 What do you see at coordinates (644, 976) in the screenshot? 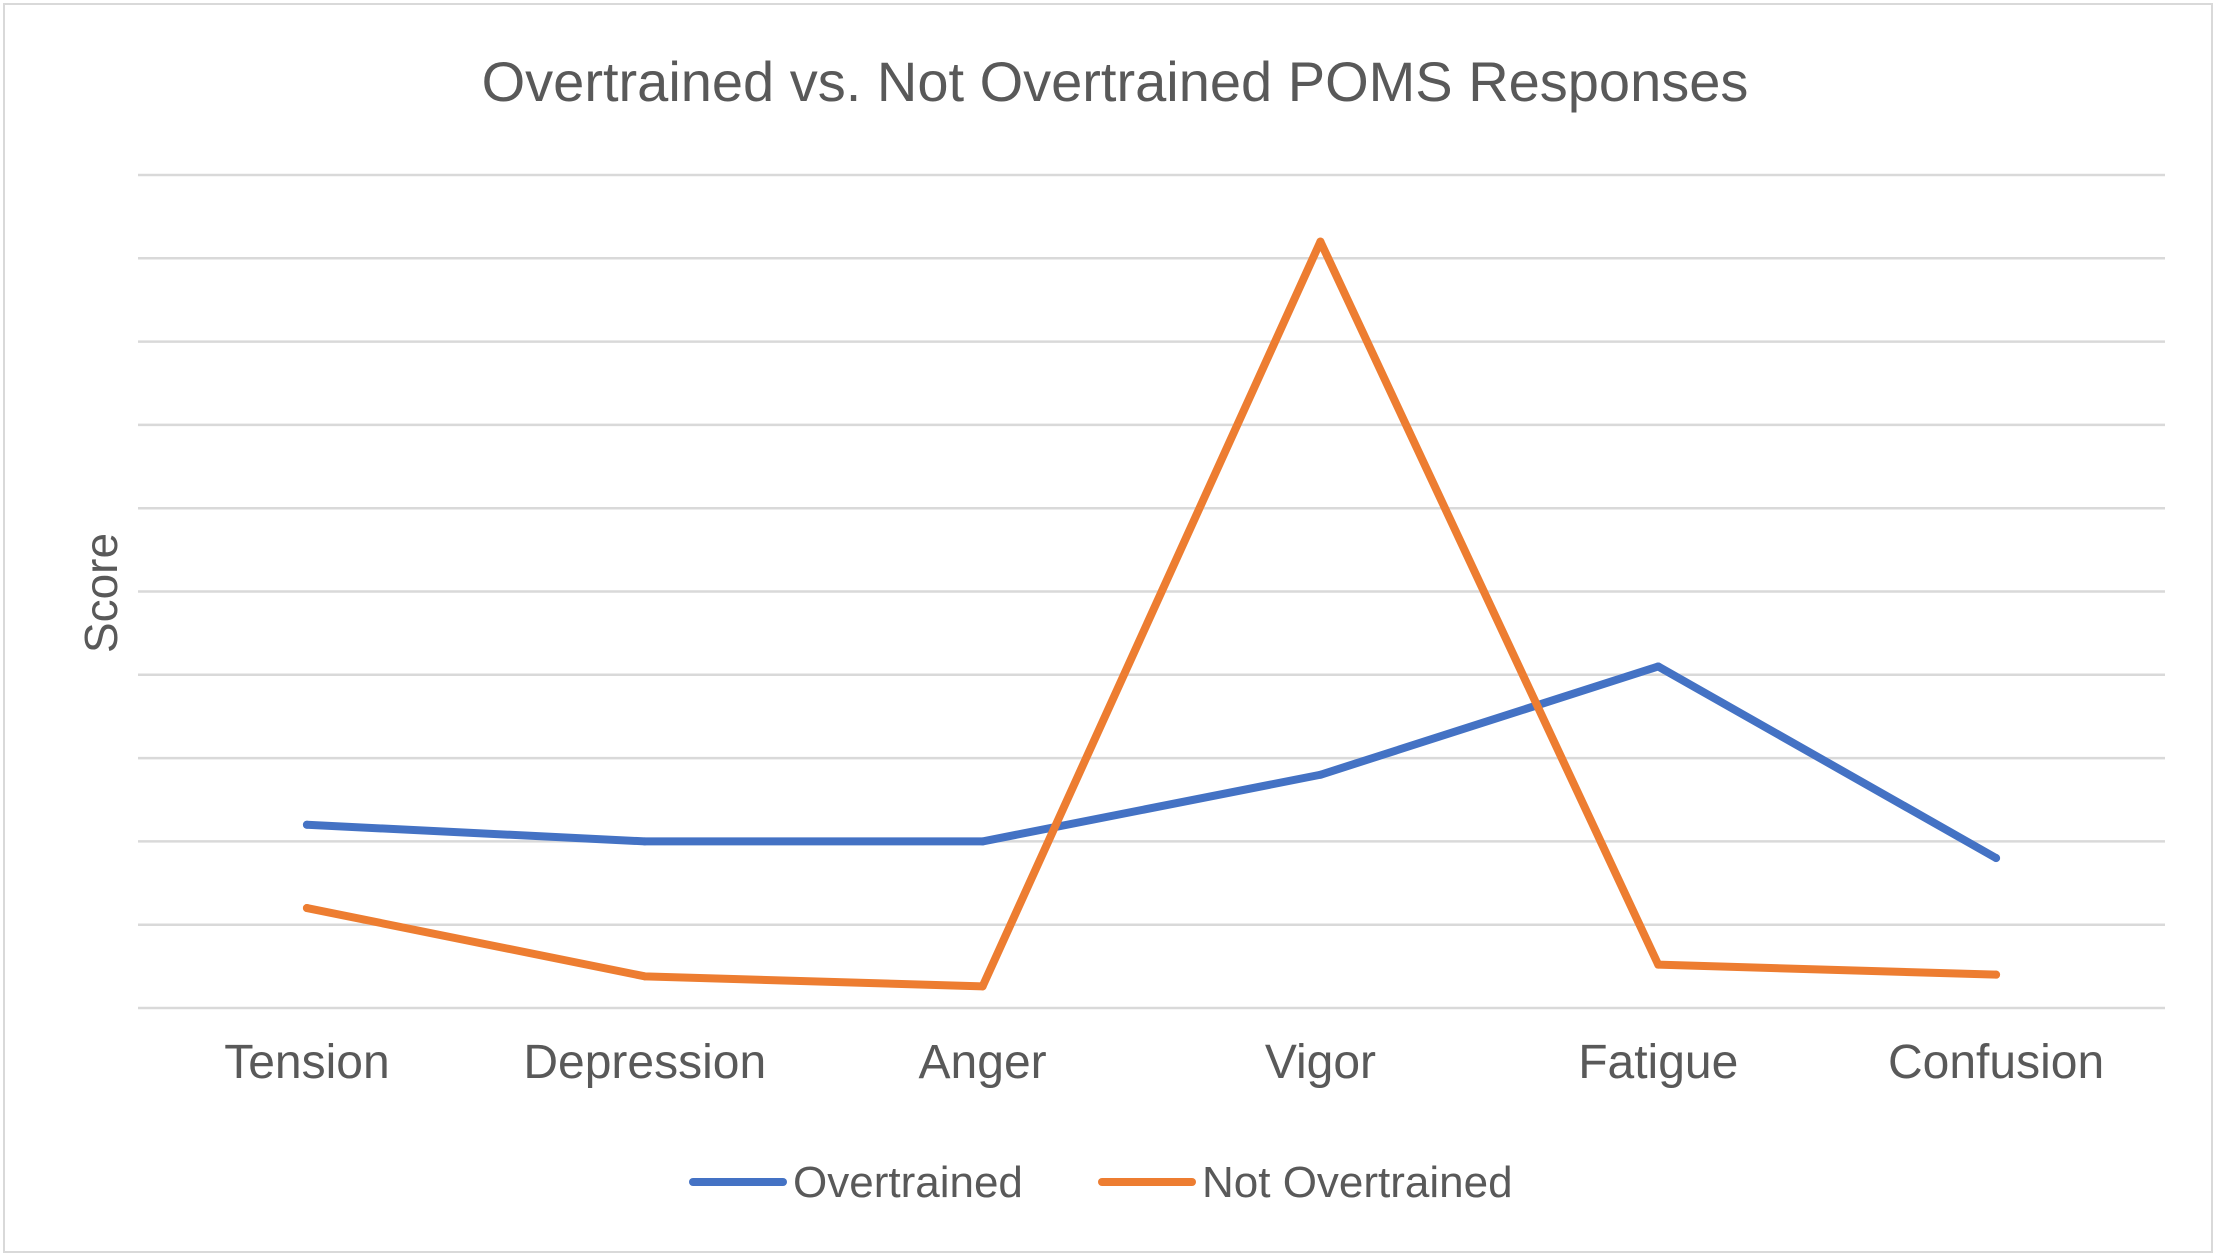
I see `data-point-not-overtrained-depression` at bounding box center [644, 976].